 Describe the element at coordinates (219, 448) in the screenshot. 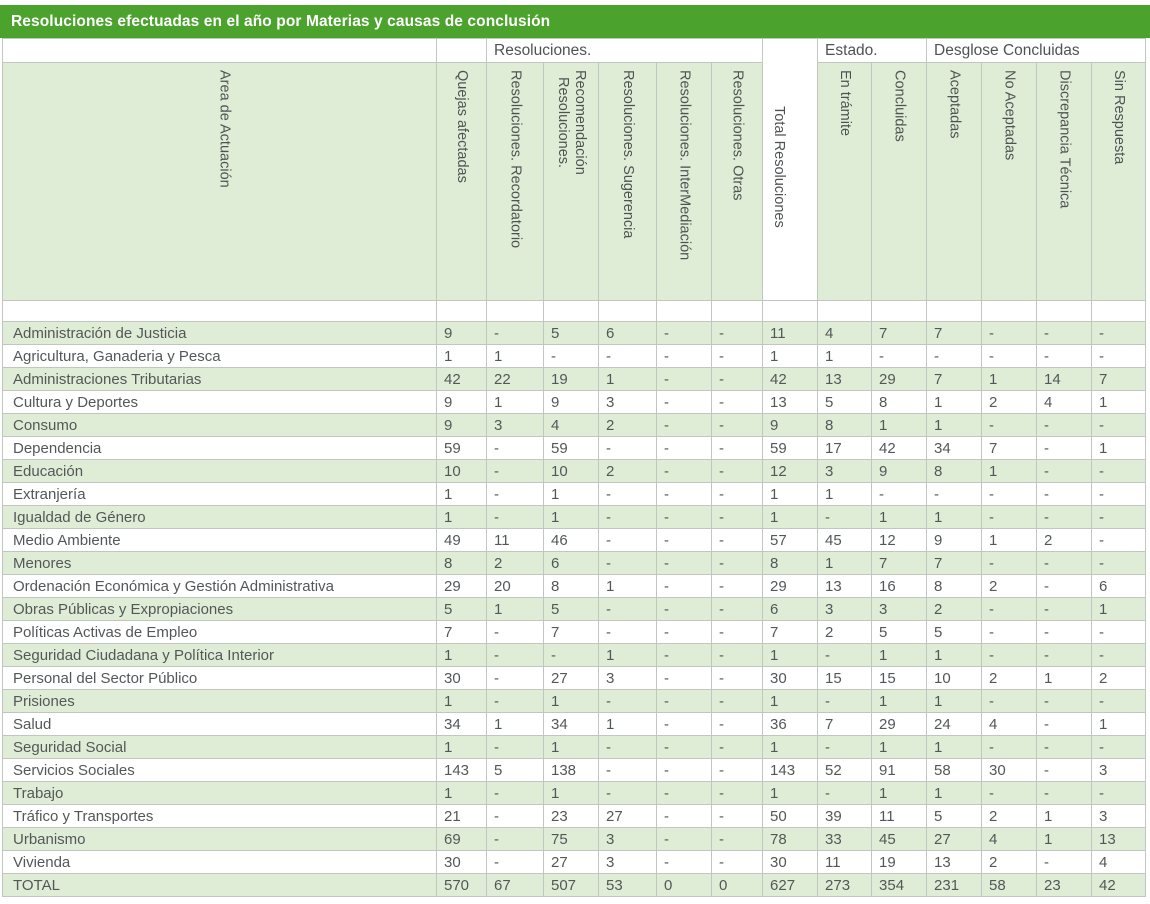

I see `area-cell: Dependencia` at that location.